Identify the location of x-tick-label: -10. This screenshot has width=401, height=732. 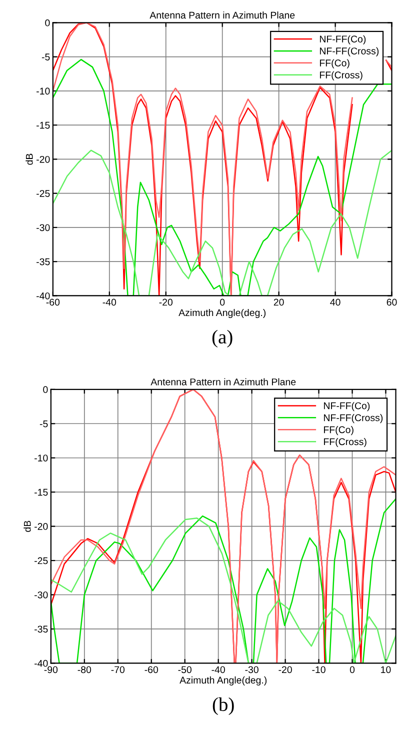
(319, 670).